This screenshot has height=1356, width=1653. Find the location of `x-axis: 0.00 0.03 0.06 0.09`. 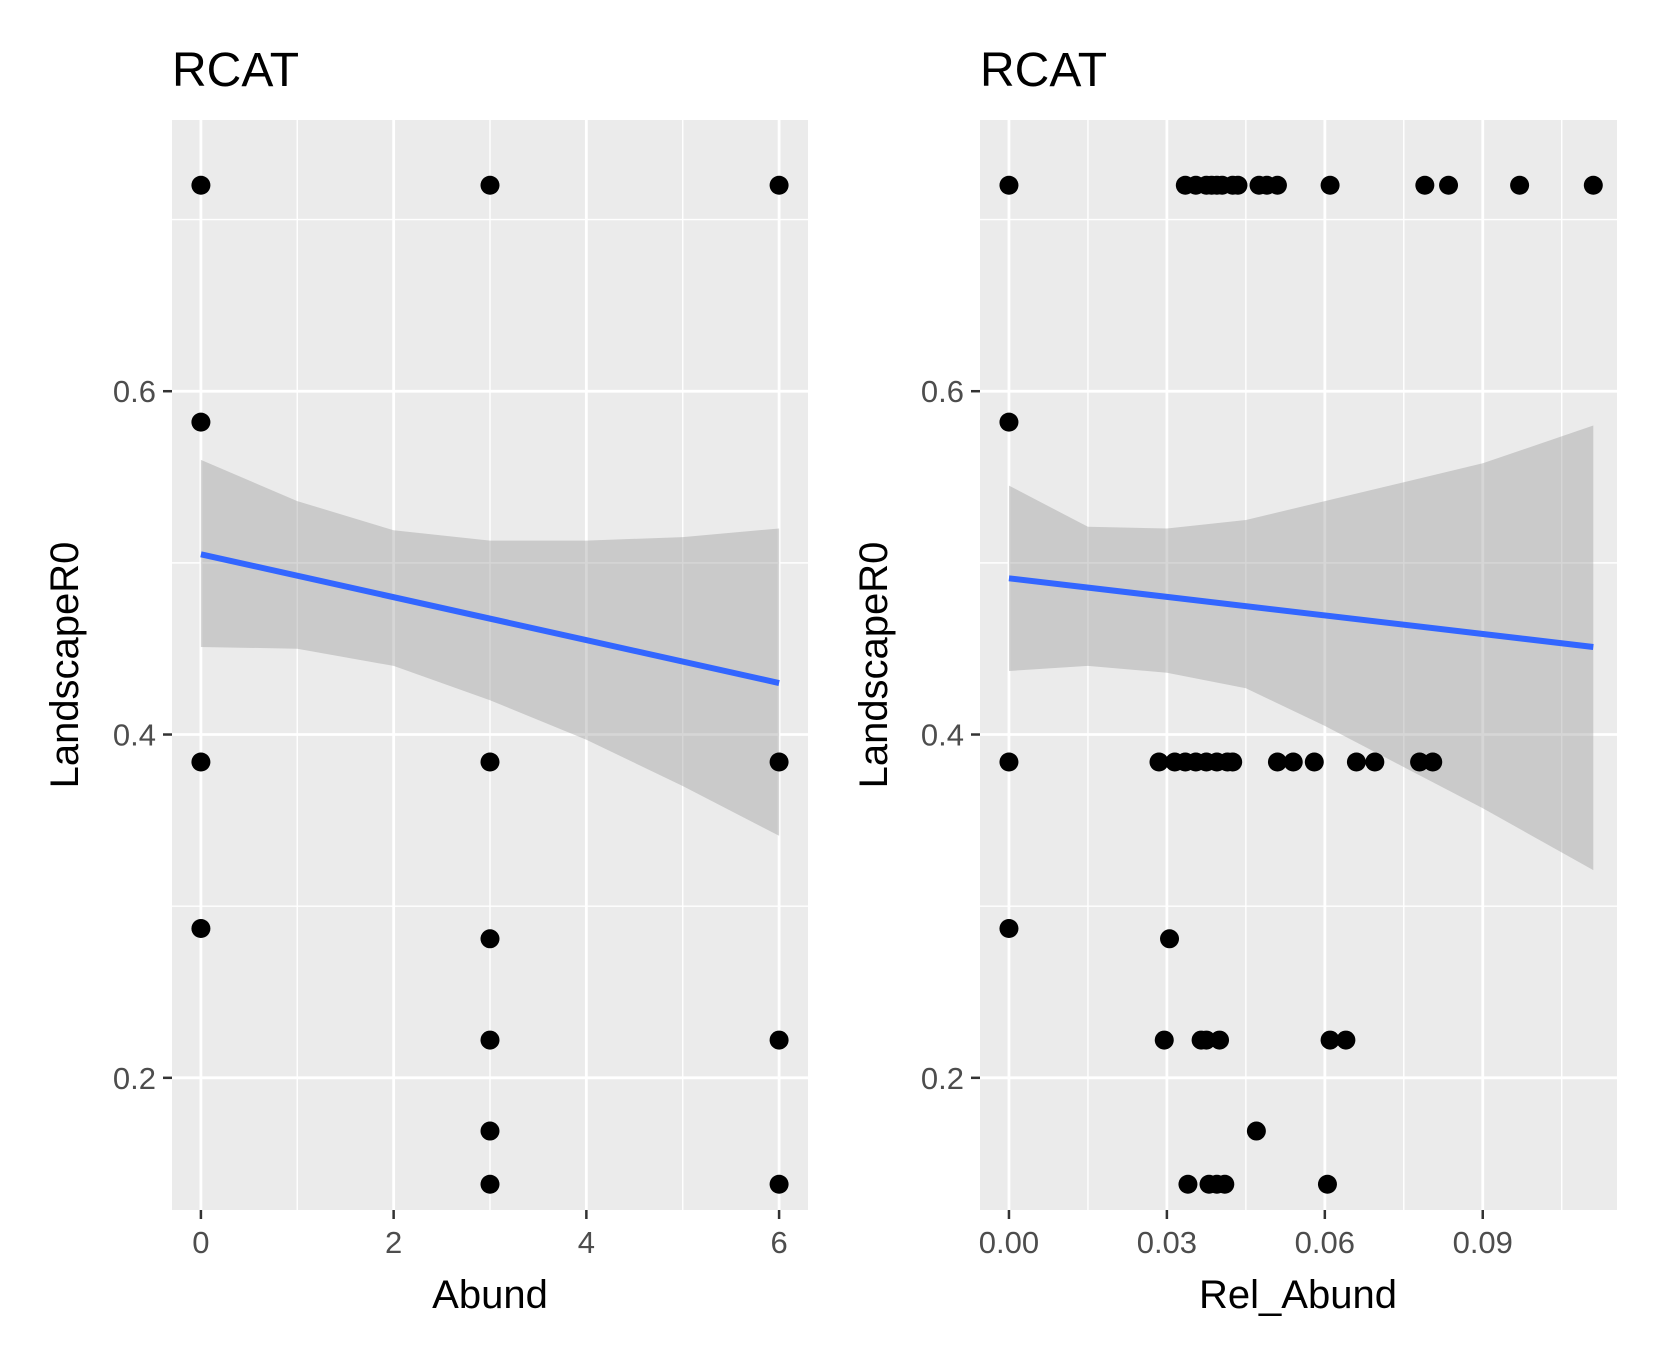

x-axis: 0.00 0.03 0.06 0.09 is located at coordinates (1246, 1235).